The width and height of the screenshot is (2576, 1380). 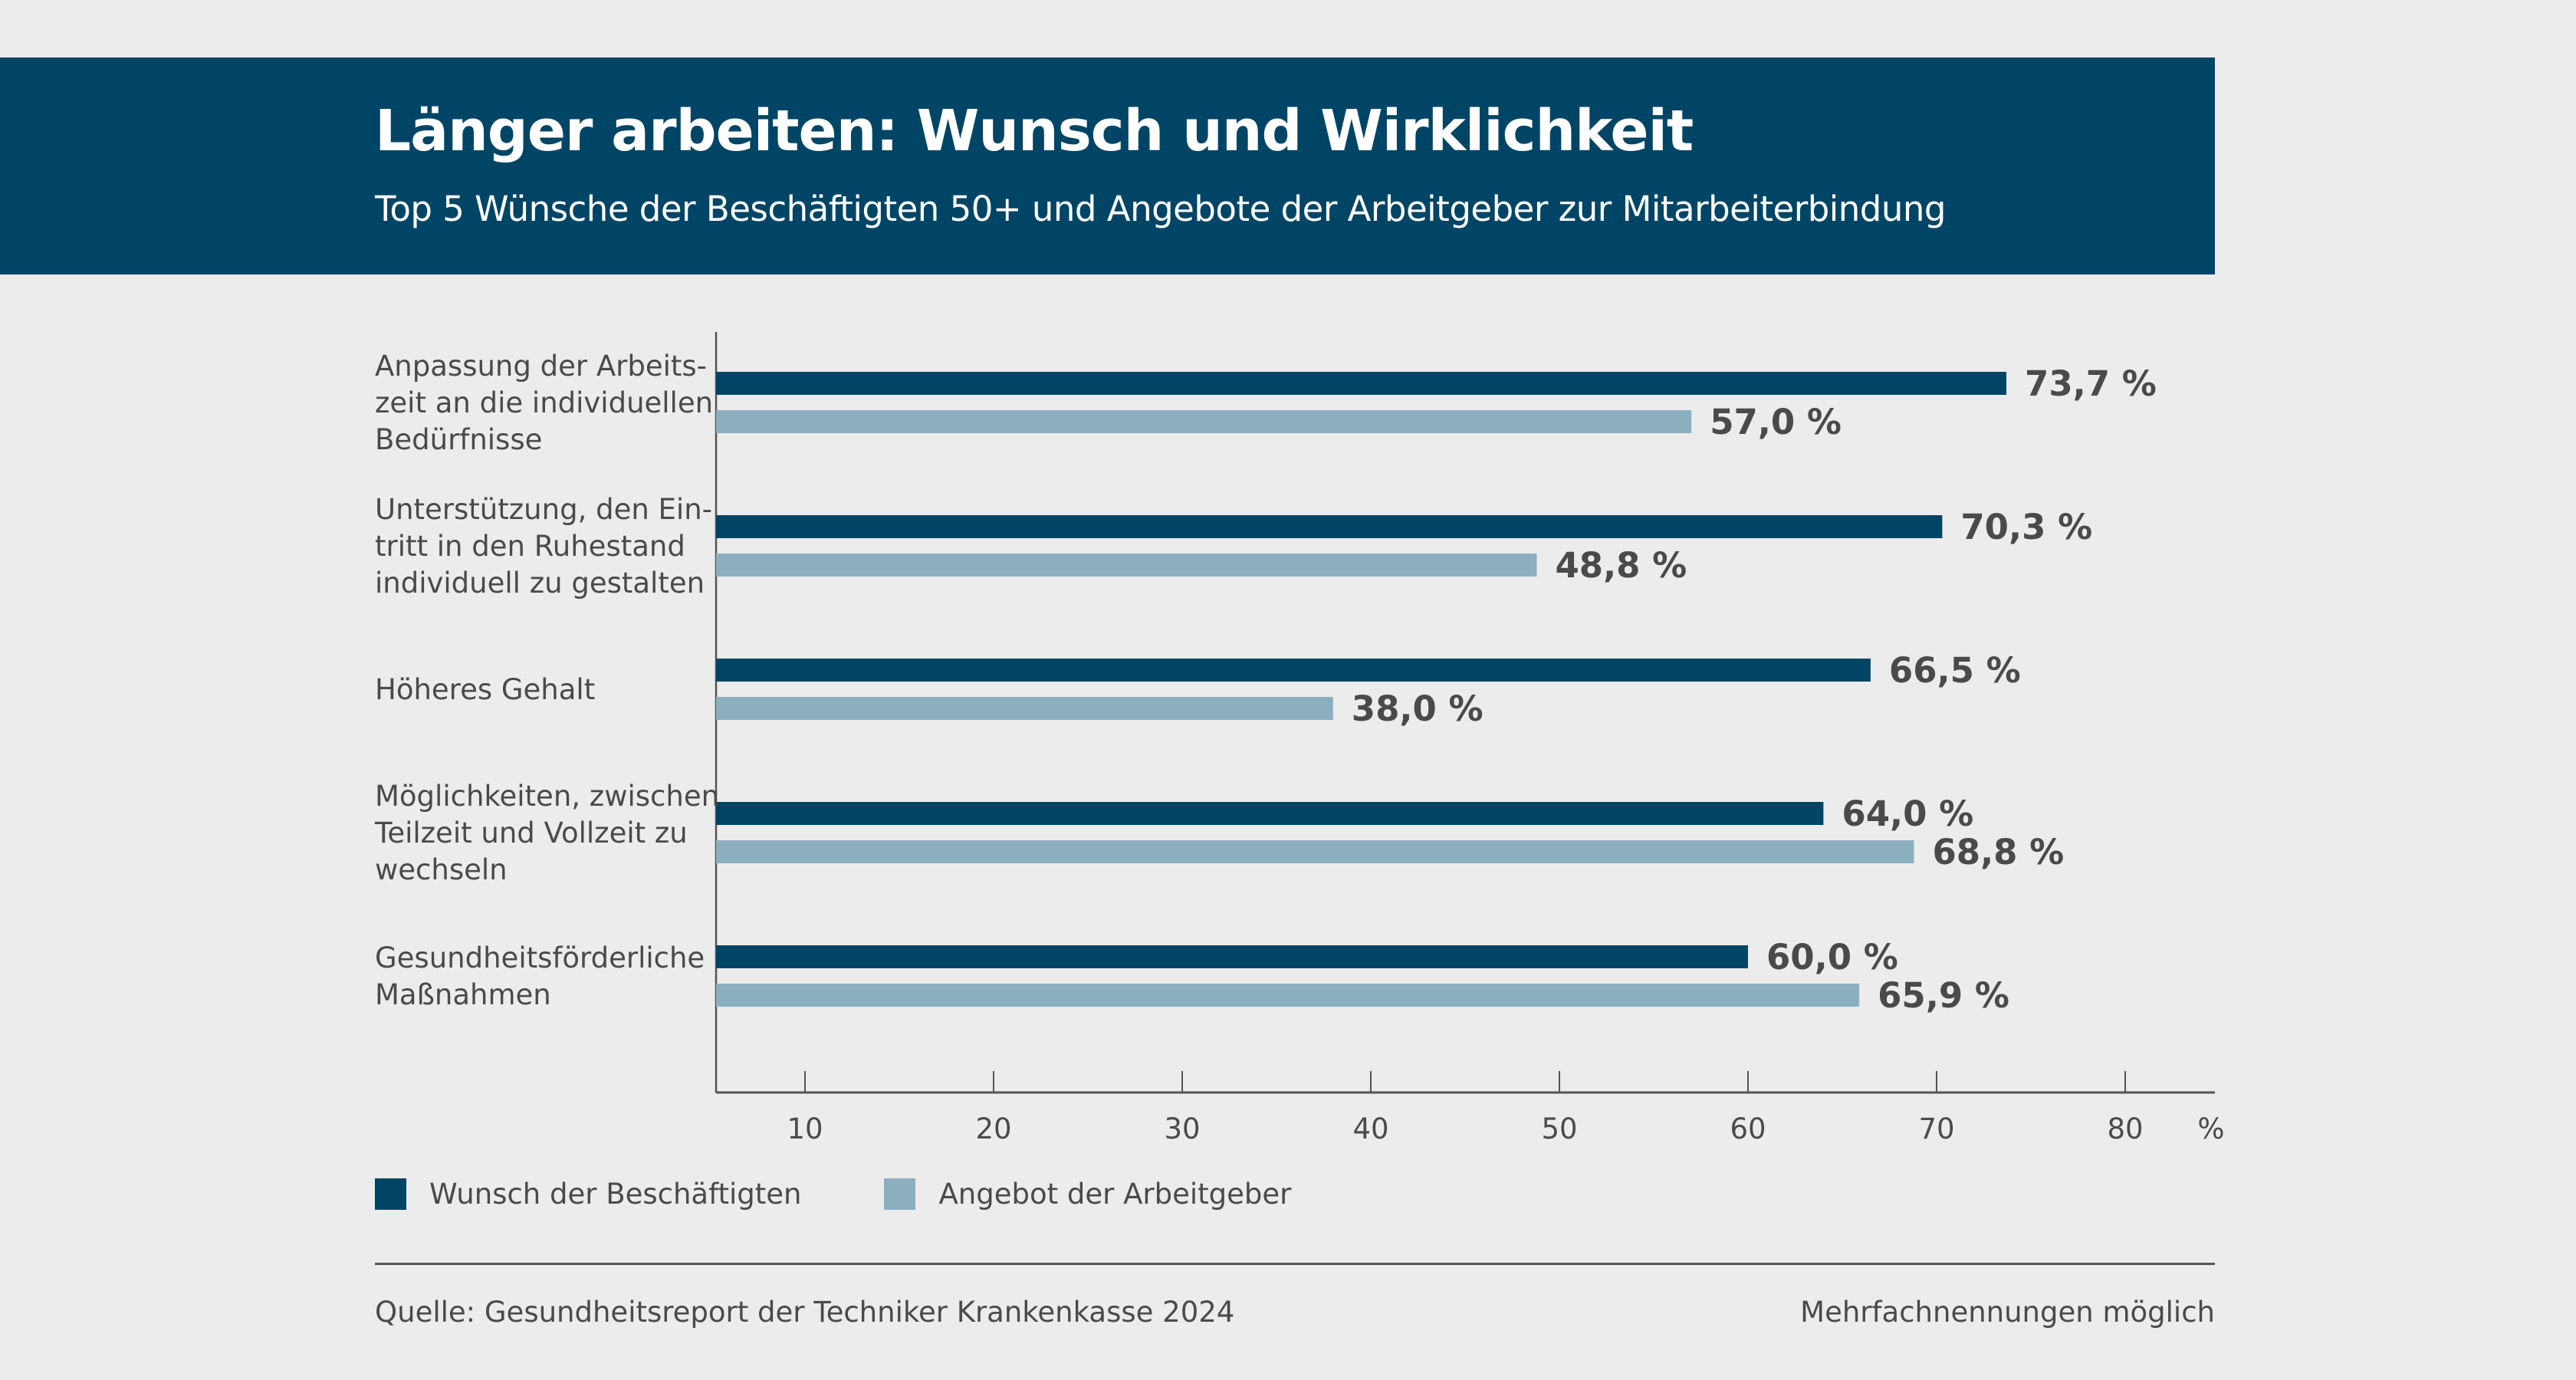 What do you see at coordinates (1182, 1129) in the screenshot?
I see `x-tick-label: 30` at bounding box center [1182, 1129].